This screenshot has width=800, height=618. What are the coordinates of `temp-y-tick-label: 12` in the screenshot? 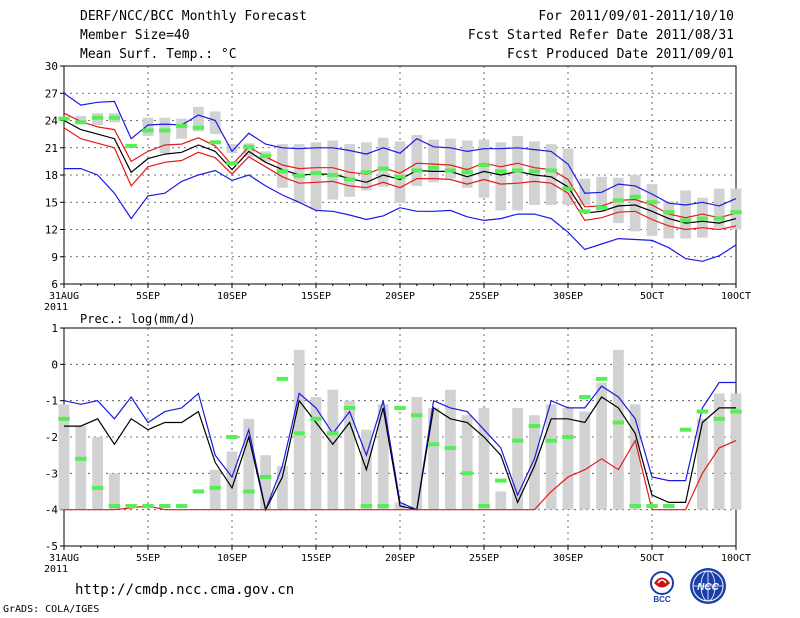 It's located at (51, 230).